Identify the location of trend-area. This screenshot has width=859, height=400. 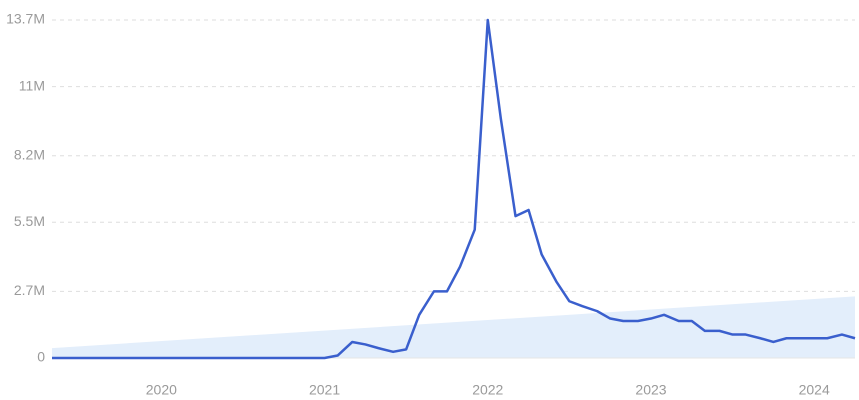
(453, 327).